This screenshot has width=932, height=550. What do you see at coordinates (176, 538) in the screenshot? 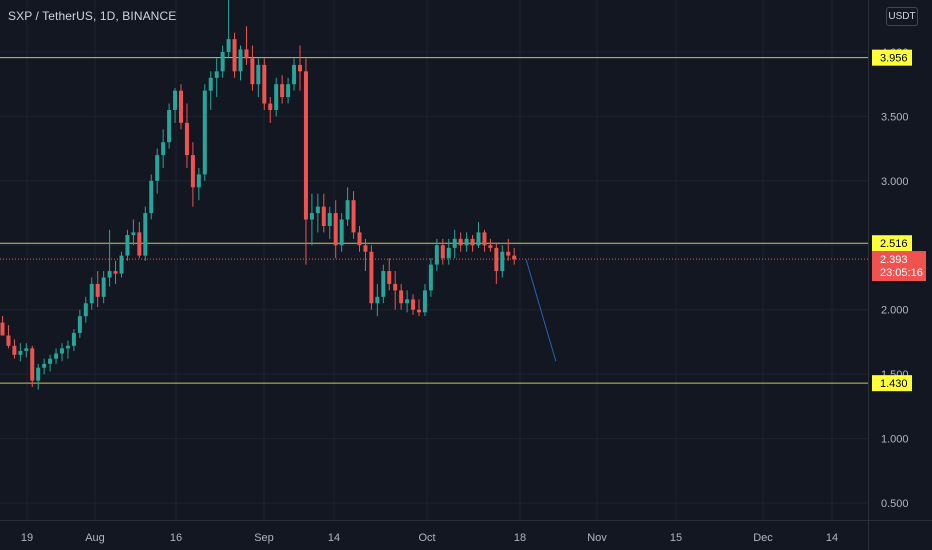
I see `x-tick-label: 16` at bounding box center [176, 538].